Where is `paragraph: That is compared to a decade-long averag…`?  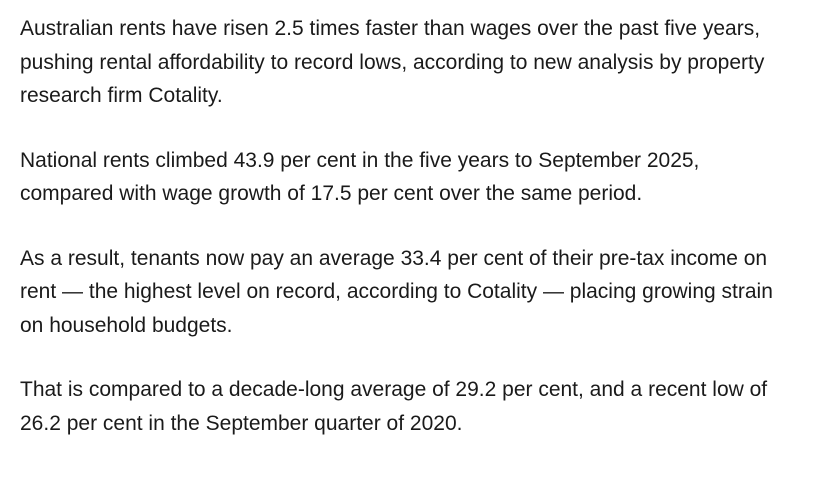
paragraph: That is compared to a decade-long averag… is located at coordinates (394, 406).